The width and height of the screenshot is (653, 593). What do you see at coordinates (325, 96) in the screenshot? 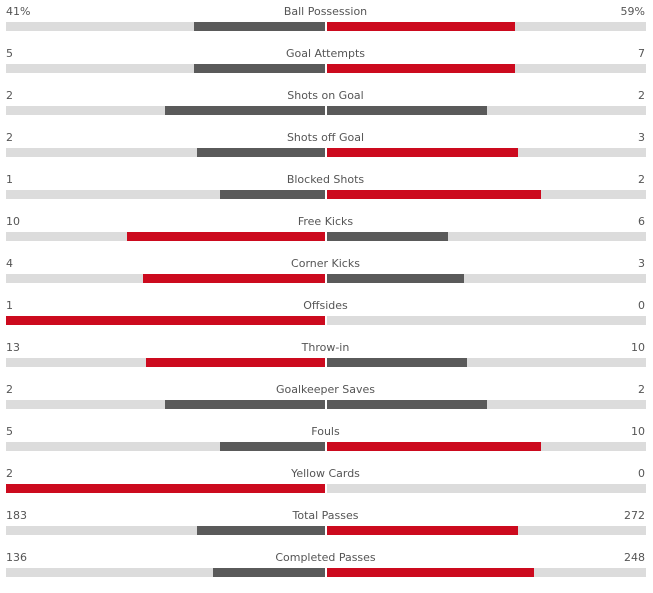
I see `stat-labels: 2 Shots on Goal 2` at bounding box center [325, 96].